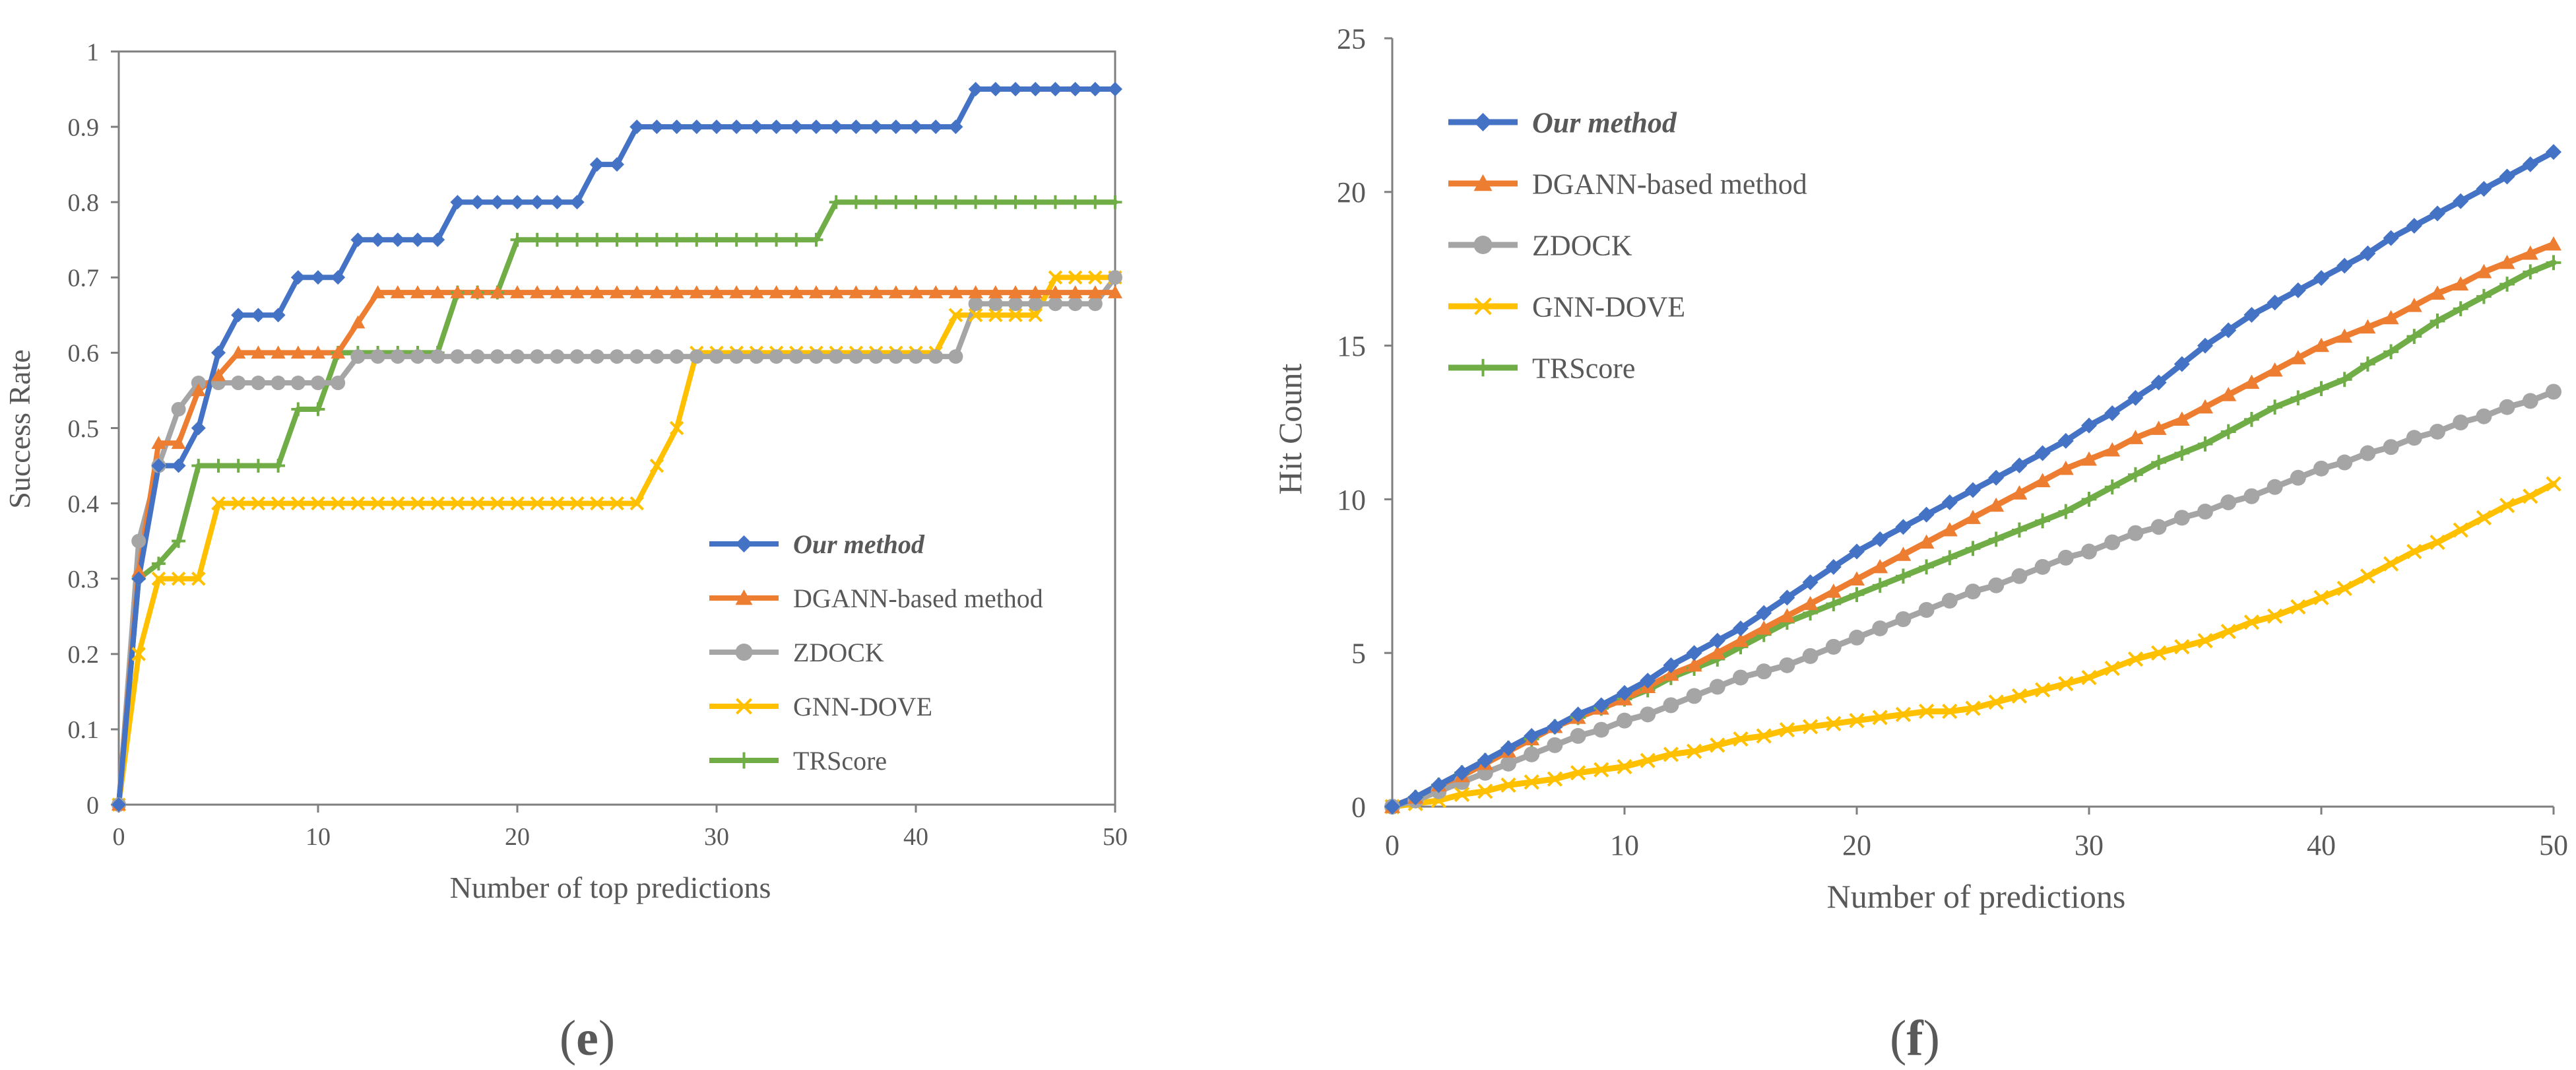 This screenshot has width=2576, height=1070. Describe the element at coordinates (568, 1038) in the screenshot. I see `caption-open-paren: (` at that location.